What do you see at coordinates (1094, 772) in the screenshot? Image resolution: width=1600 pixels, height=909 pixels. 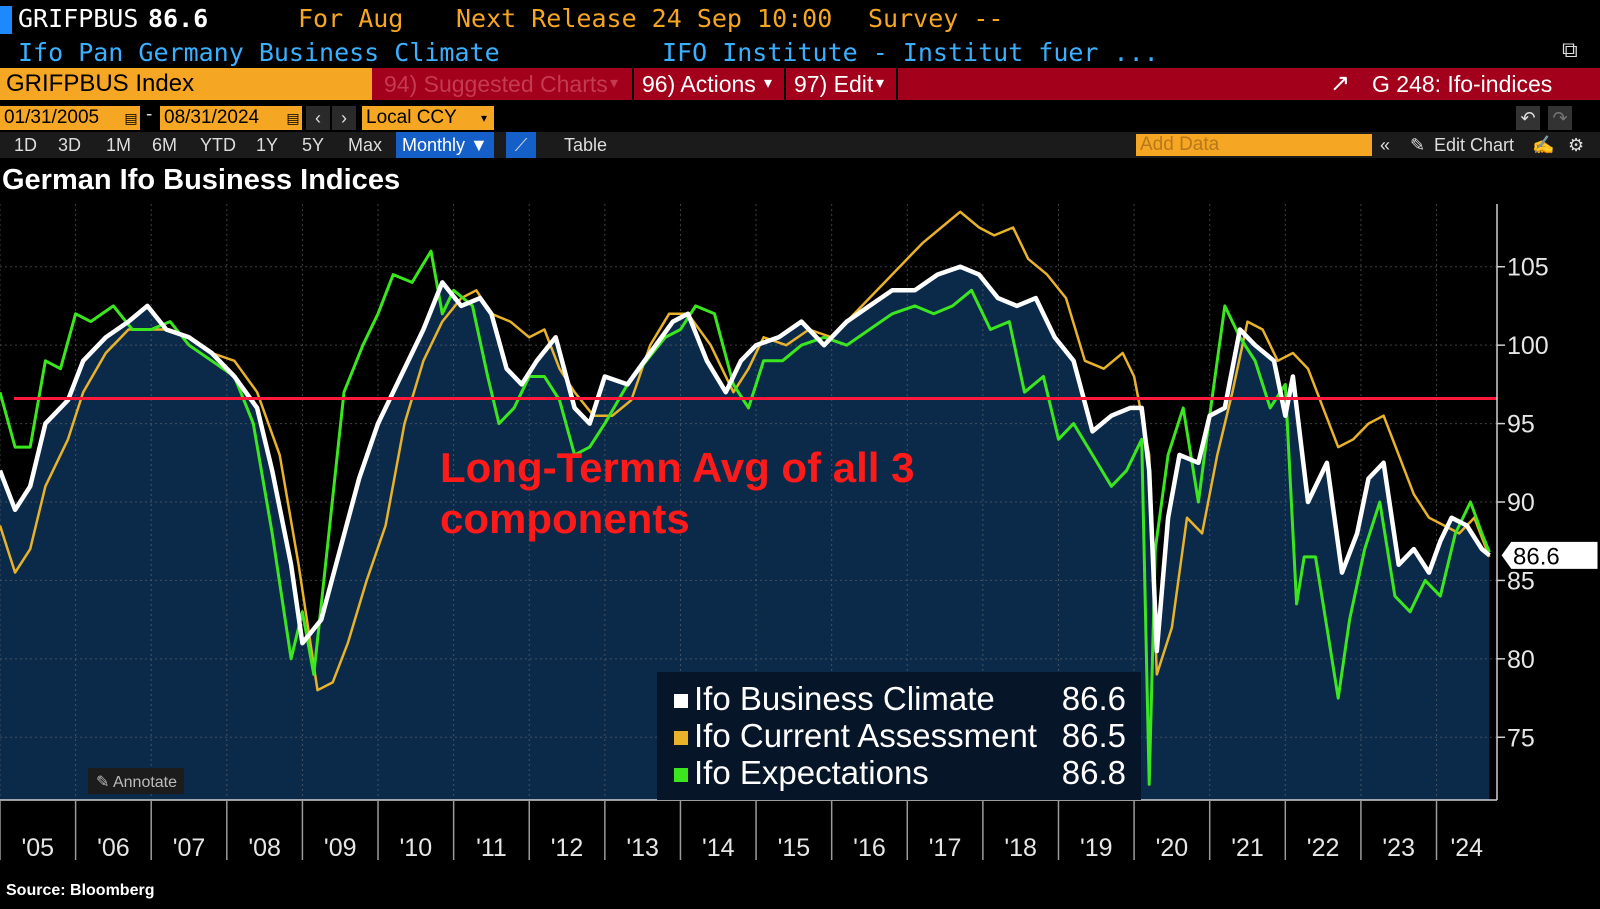 I see `legend-value: 86.8` at bounding box center [1094, 772].